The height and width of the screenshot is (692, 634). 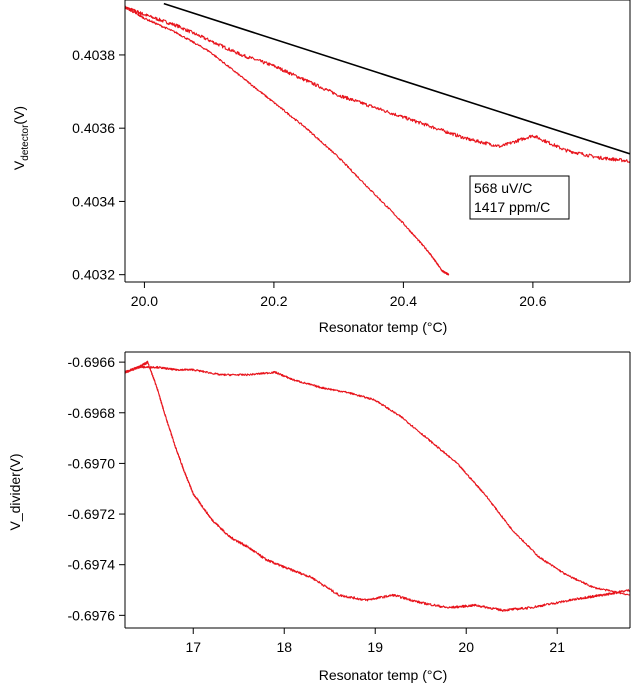 What do you see at coordinates (92, 413) in the screenshot?
I see `y-tick-label: -0.6968` at bounding box center [92, 413].